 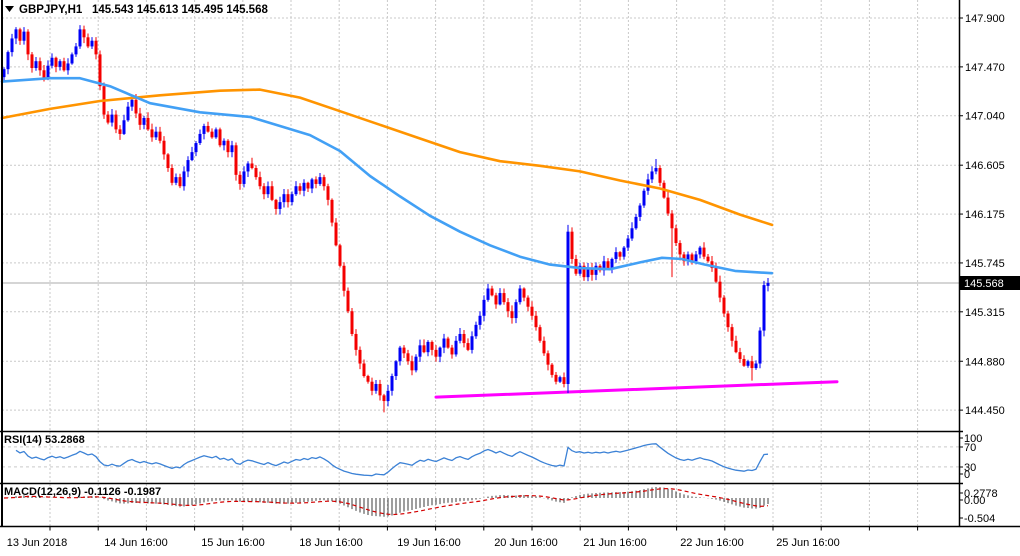 What do you see at coordinates (44, 440) in the screenshot?
I see `rsi-indicator-label: RSI(14) 53.2868` at bounding box center [44, 440].